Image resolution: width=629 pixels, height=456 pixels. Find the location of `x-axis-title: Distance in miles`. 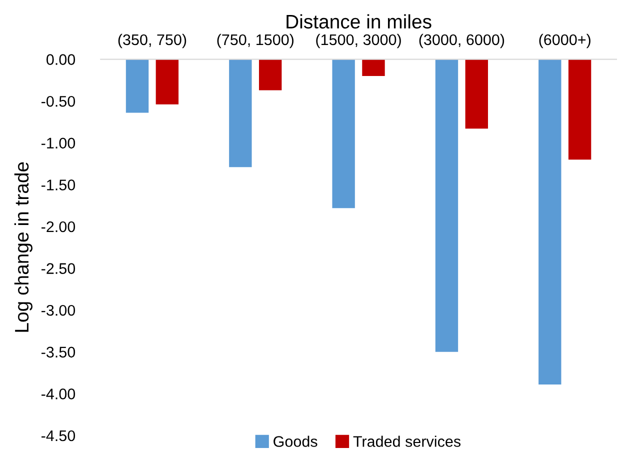

x-axis-title: Distance in miles is located at coordinates (359, 21).